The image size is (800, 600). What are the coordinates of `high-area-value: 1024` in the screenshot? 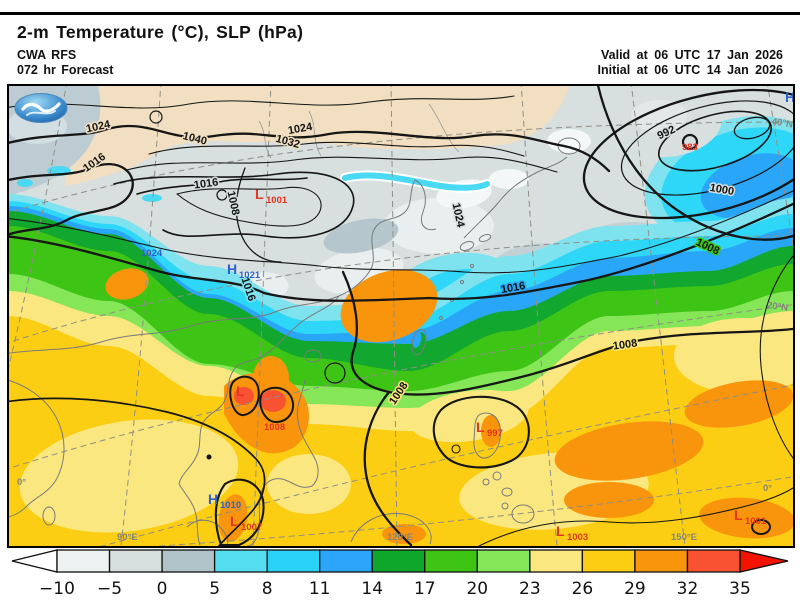 It's located at (152, 253).